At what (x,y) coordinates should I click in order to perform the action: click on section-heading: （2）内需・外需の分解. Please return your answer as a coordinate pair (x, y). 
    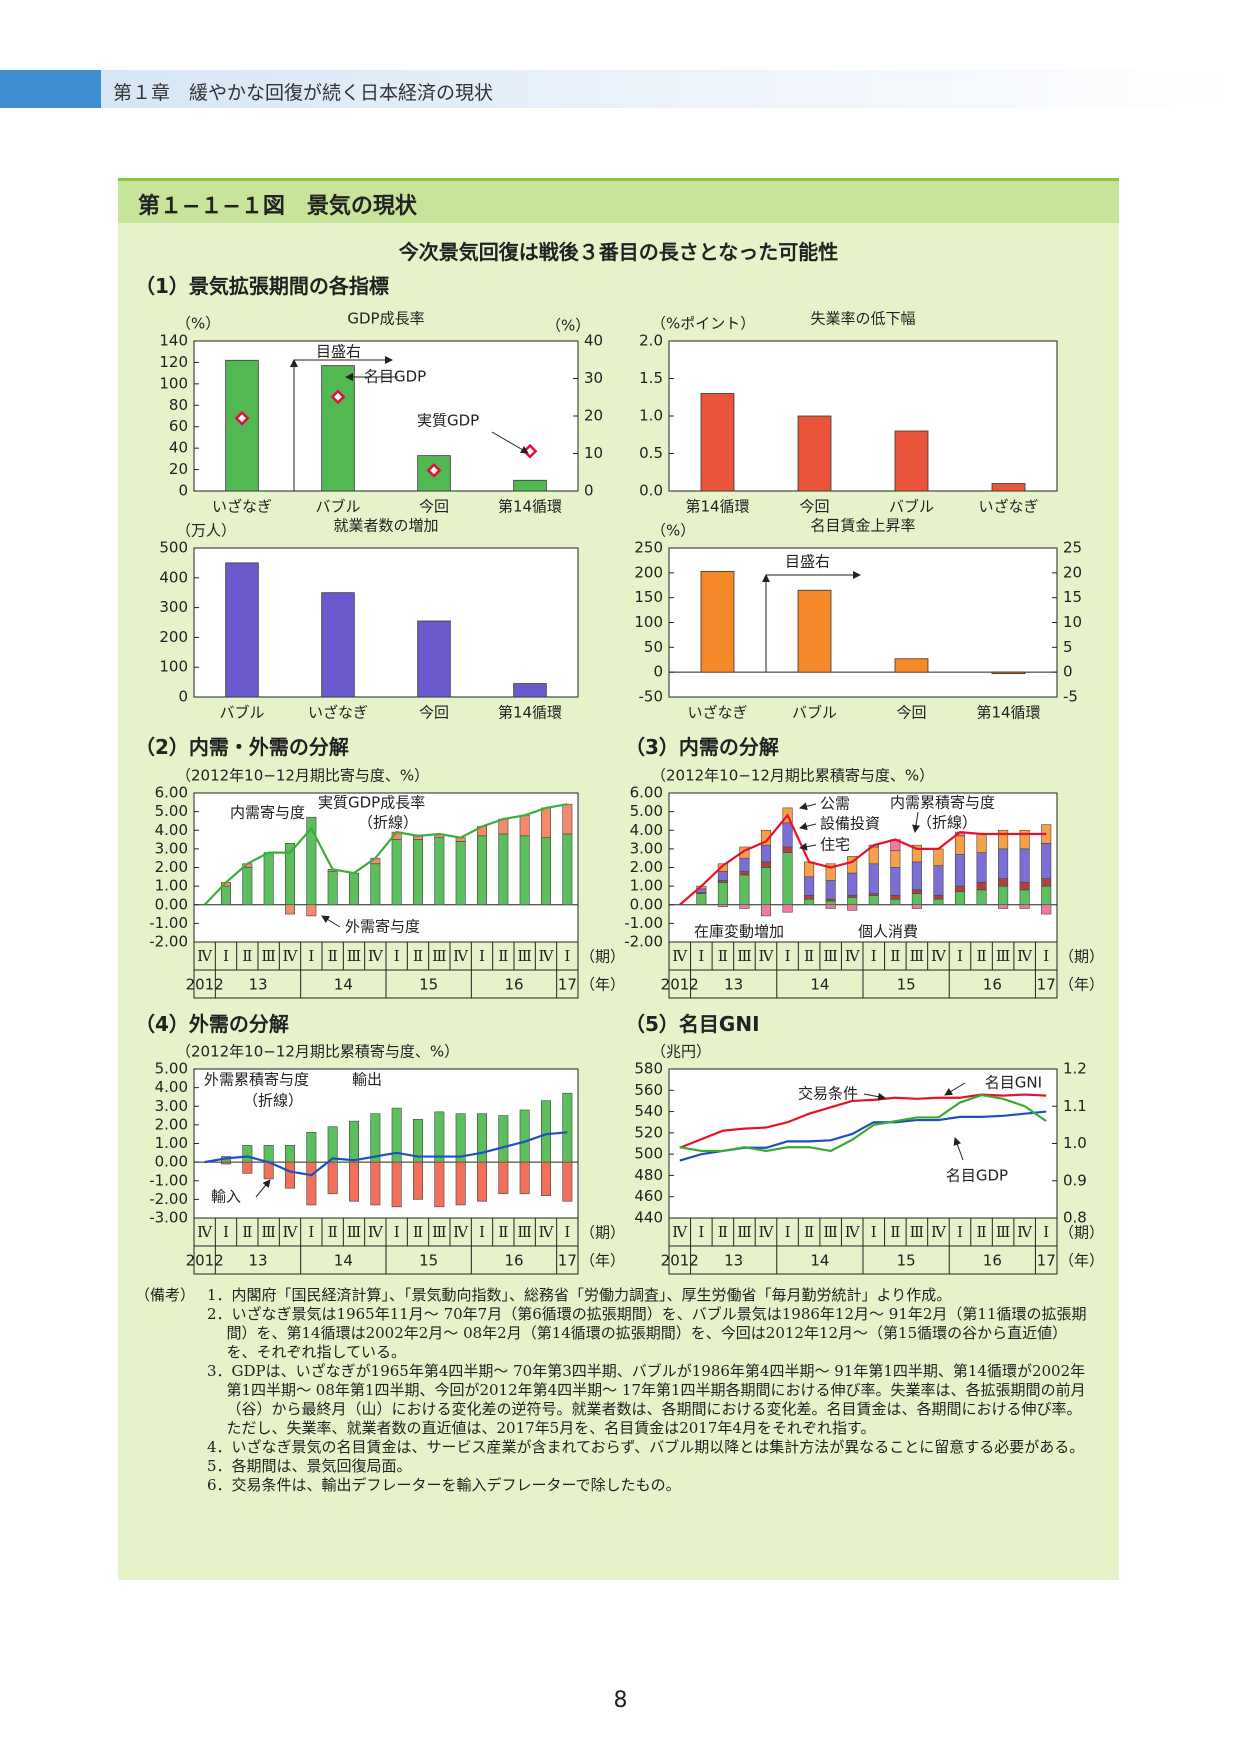
    Looking at the image, I should click on (242, 747).